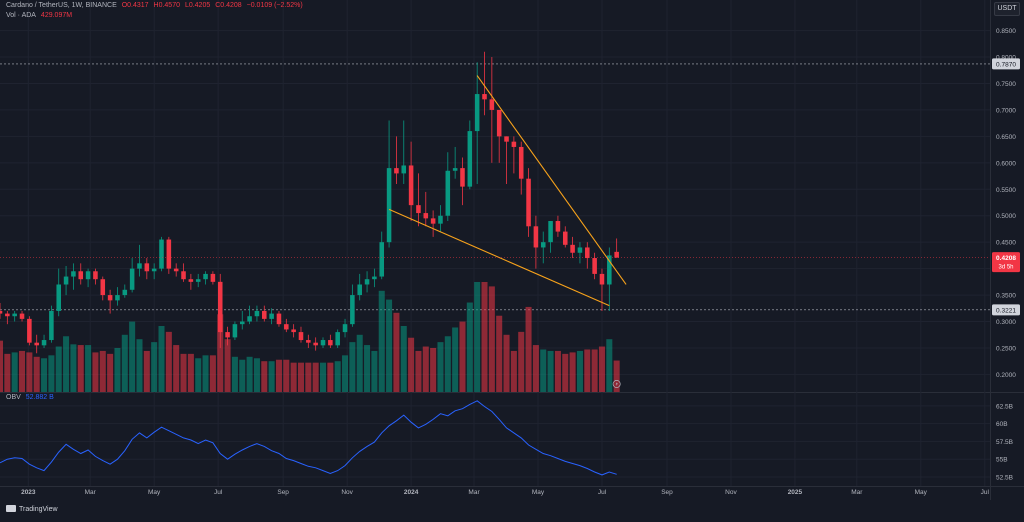 This screenshot has height=522, width=1024. I want to click on time-tick-label: Sep, so click(667, 492).